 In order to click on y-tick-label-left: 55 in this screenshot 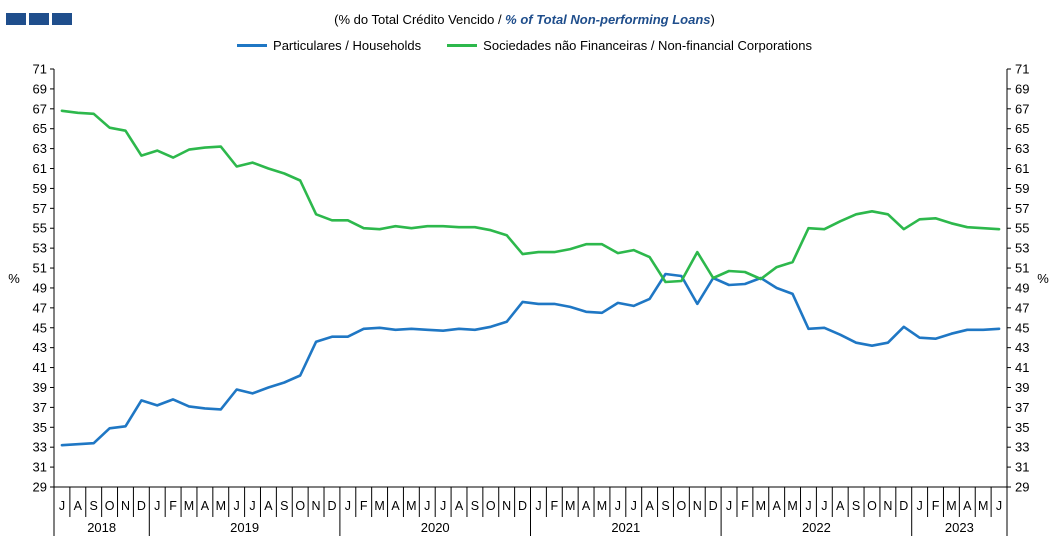, I will do `click(40, 228)`.